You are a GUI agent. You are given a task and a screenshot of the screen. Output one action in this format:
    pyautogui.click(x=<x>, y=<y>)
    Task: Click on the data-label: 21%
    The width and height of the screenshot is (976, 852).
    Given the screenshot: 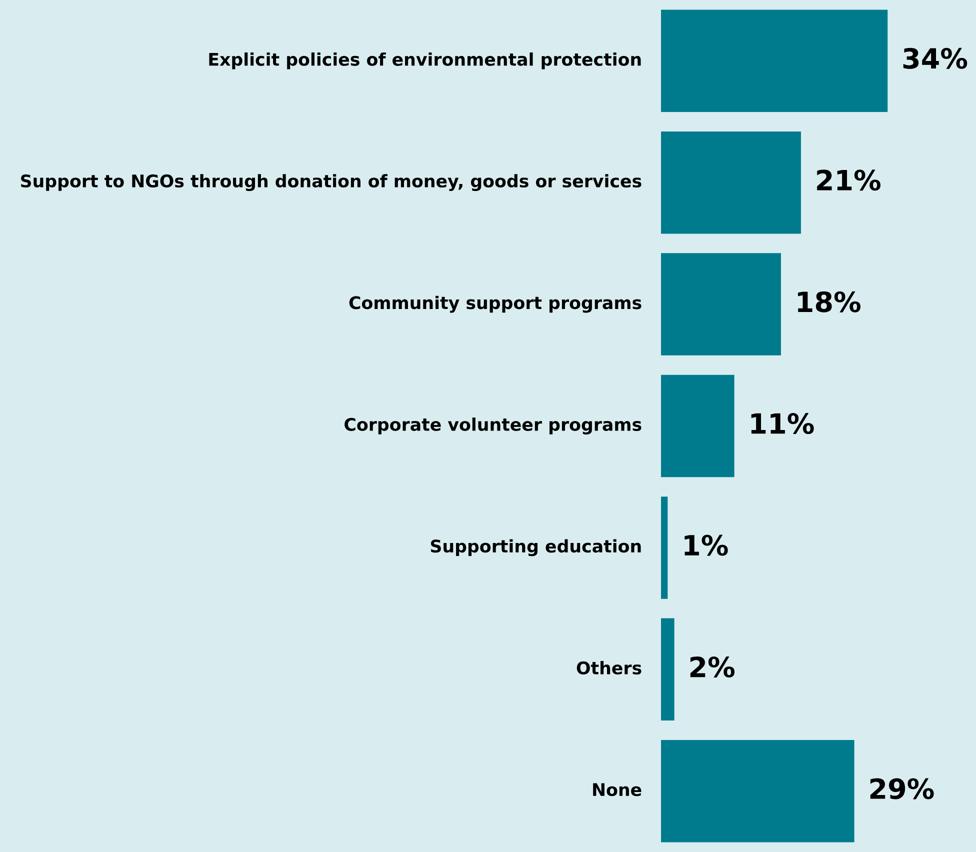 What is the action you would take?
    pyautogui.click(x=848, y=180)
    